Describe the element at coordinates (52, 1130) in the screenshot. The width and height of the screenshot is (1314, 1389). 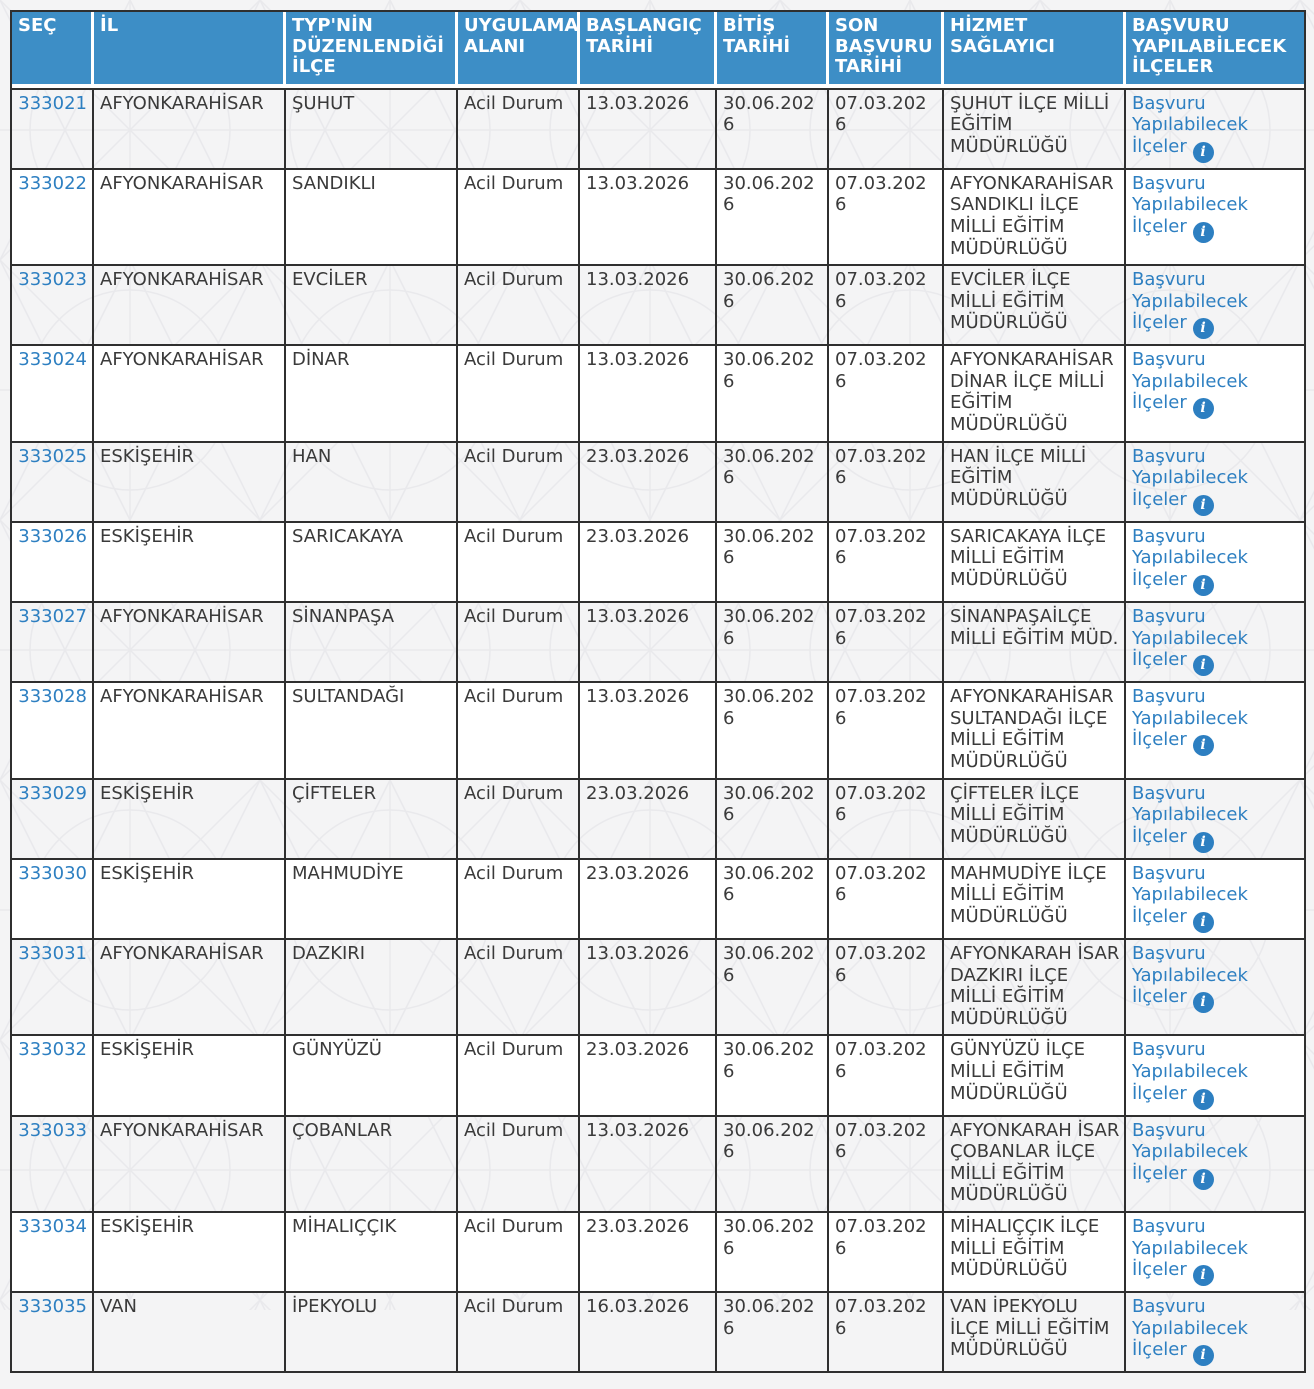
I see `listing-id-link: 333033` at that location.